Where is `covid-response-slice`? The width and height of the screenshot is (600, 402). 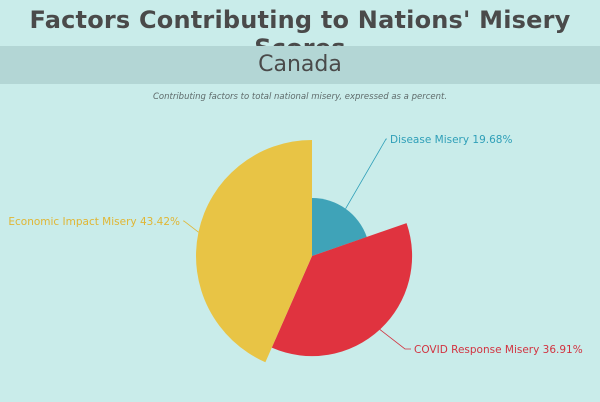
covid-response-slice is located at coordinates (342, 290).